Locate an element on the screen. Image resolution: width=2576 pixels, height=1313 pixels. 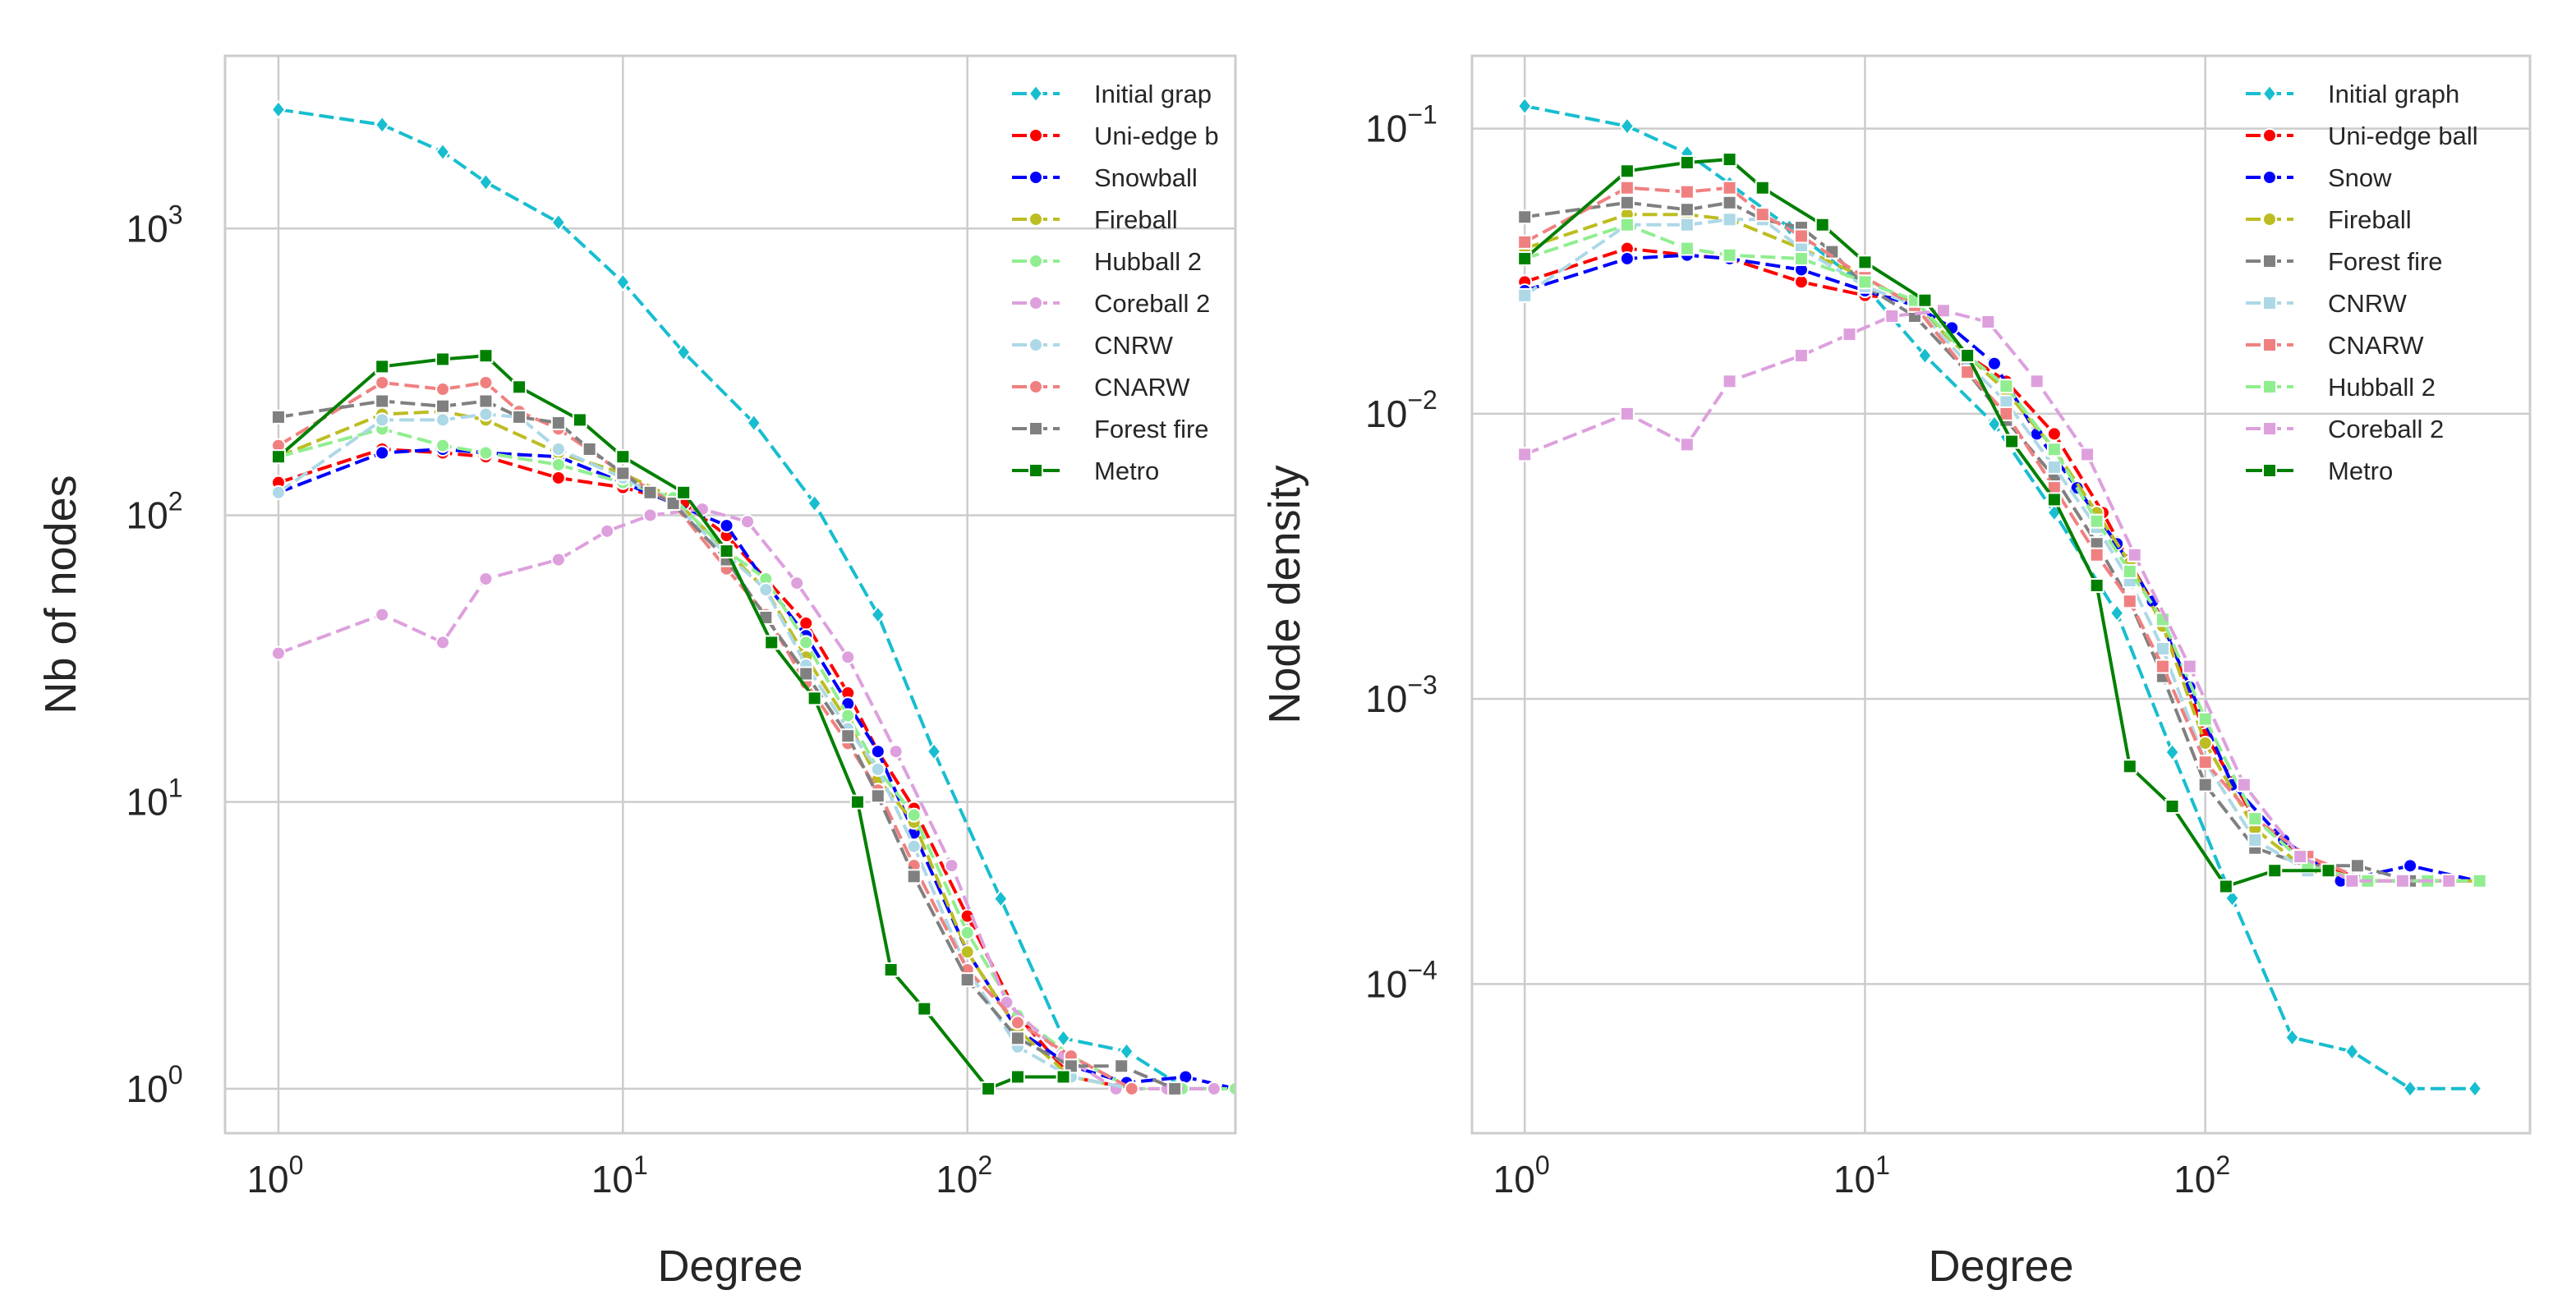
legend-label: Initial grap is located at coordinates (1153, 94).